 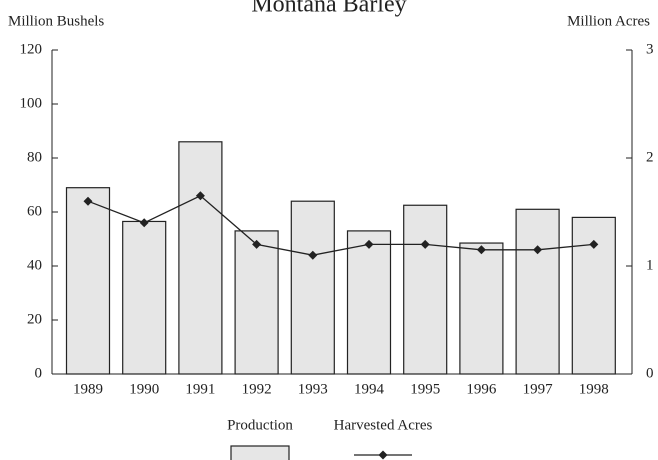 What do you see at coordinates (608, 21) in the screenshot?
I see `y2-axis-label: Million Acres` at bounding box center [608, 21].